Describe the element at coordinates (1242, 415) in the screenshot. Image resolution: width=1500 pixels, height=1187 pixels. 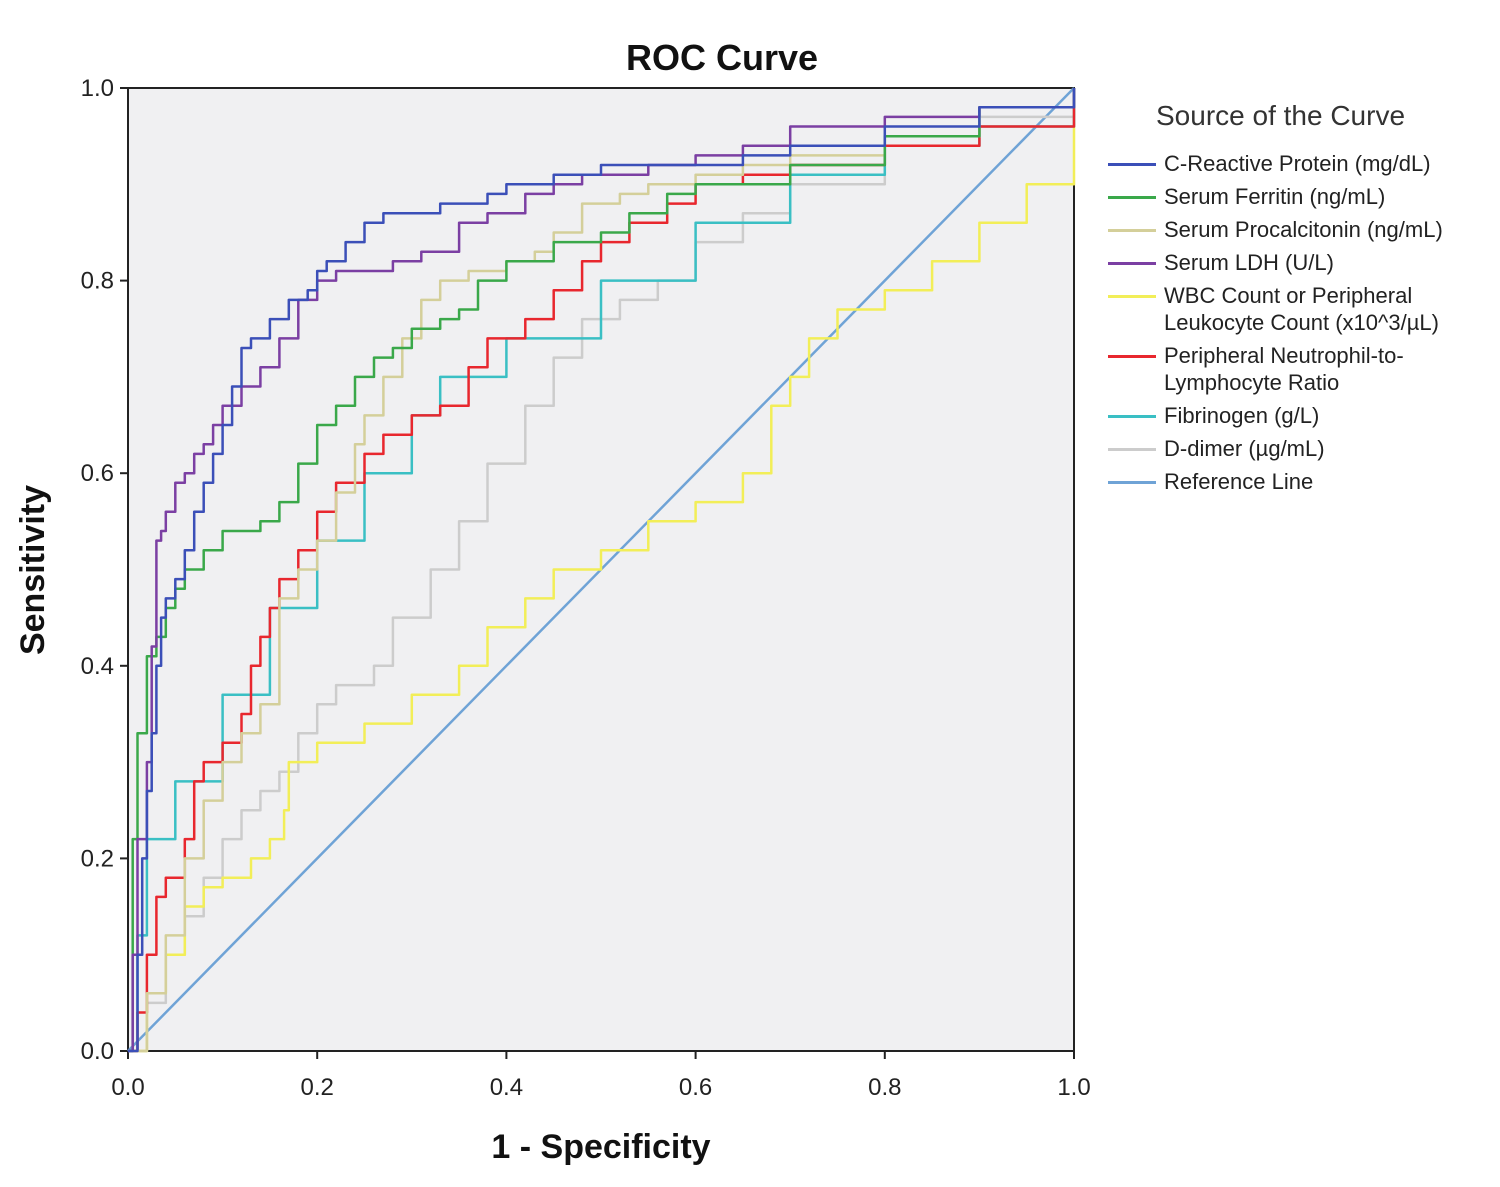
I see `legend-label: Fibrinogen (g/L)` at that location.